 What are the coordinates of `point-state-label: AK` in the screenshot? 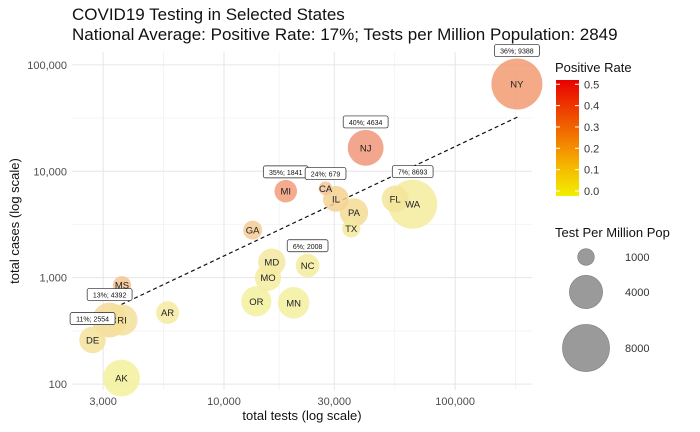 It's located at (121, 379).